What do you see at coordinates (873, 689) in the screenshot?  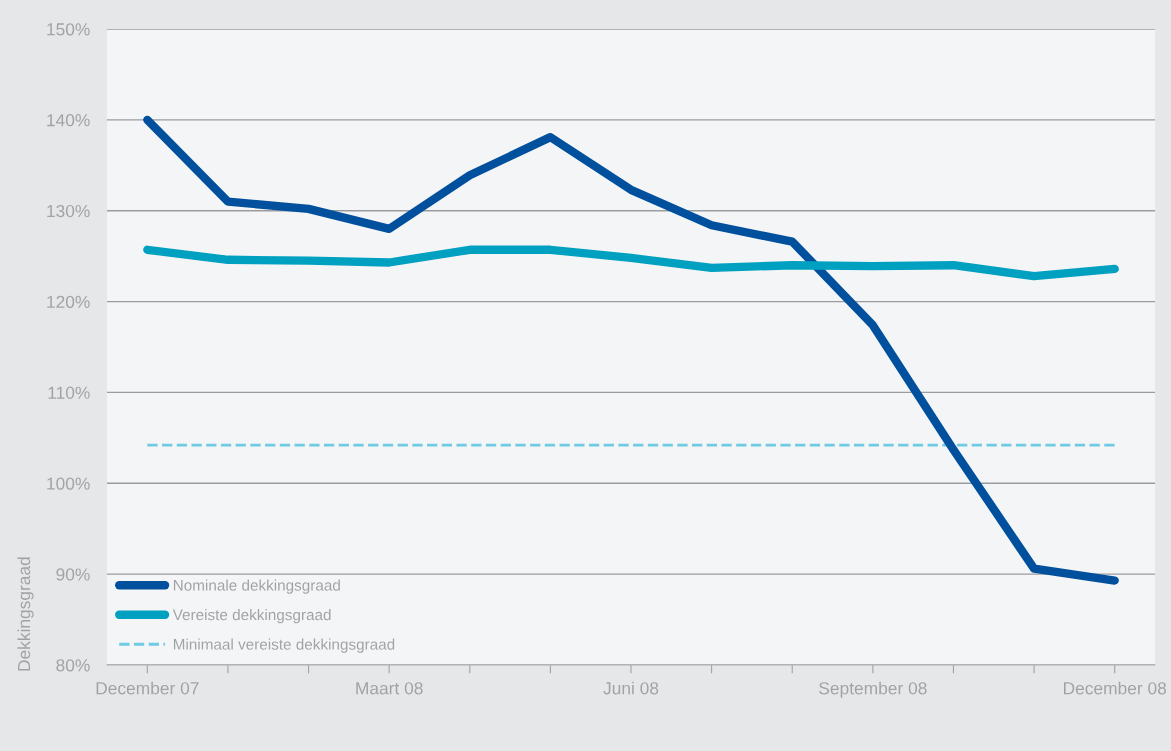 I see `x-tick-label: September 08` at bounding box center [873, 689].